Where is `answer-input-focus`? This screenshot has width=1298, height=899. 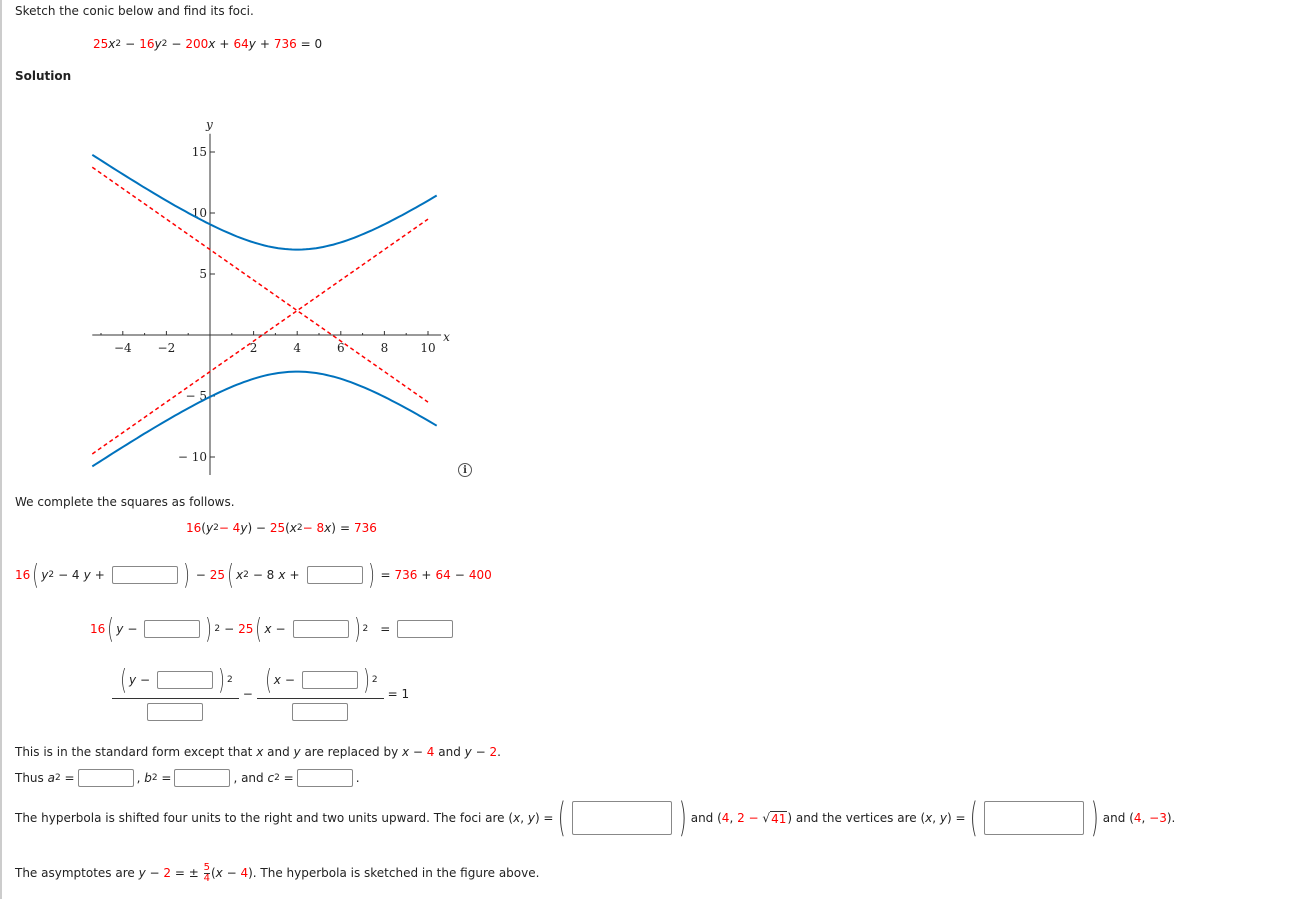
answer-input-focus is located at coordinates (622, 818).